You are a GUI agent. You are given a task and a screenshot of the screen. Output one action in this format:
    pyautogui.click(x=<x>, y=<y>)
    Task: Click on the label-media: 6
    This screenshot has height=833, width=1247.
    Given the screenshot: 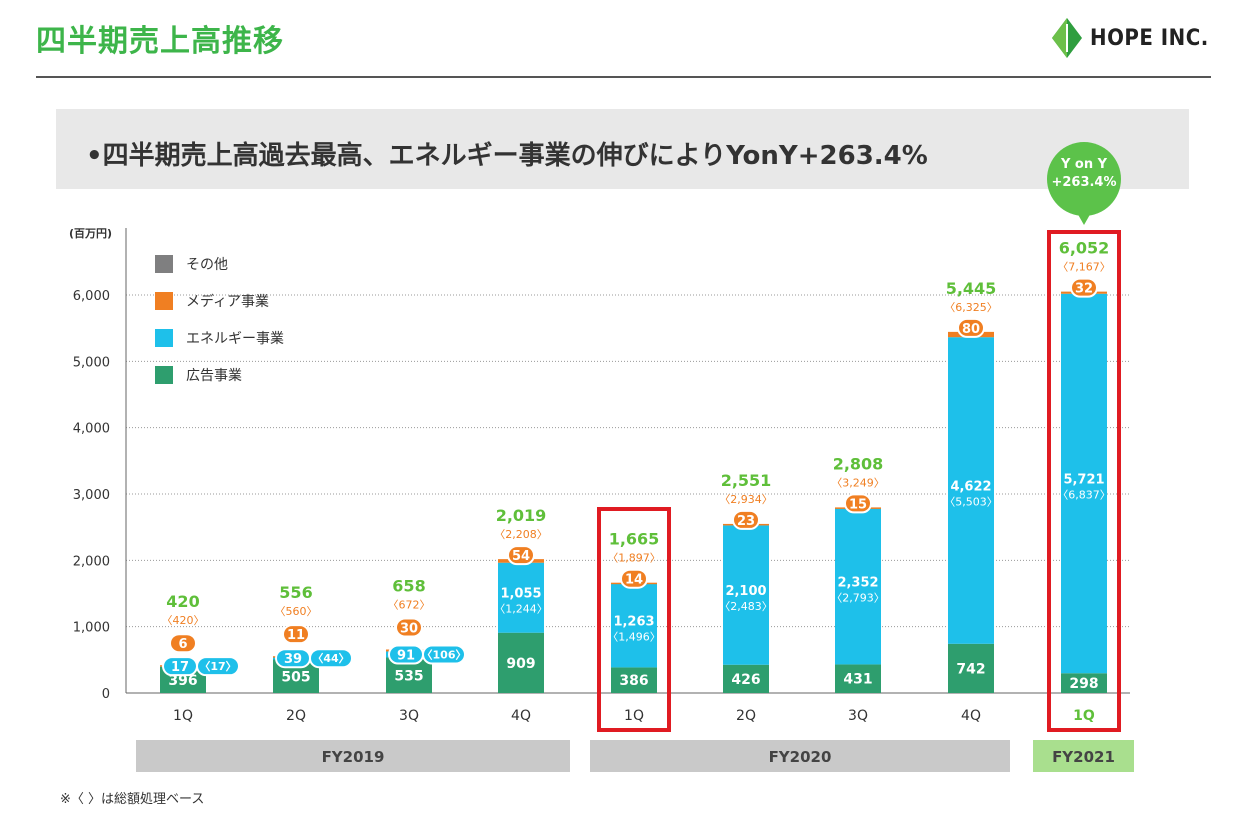 What is the action you would take?
    pyautogui.click(x=182, y=644)
    